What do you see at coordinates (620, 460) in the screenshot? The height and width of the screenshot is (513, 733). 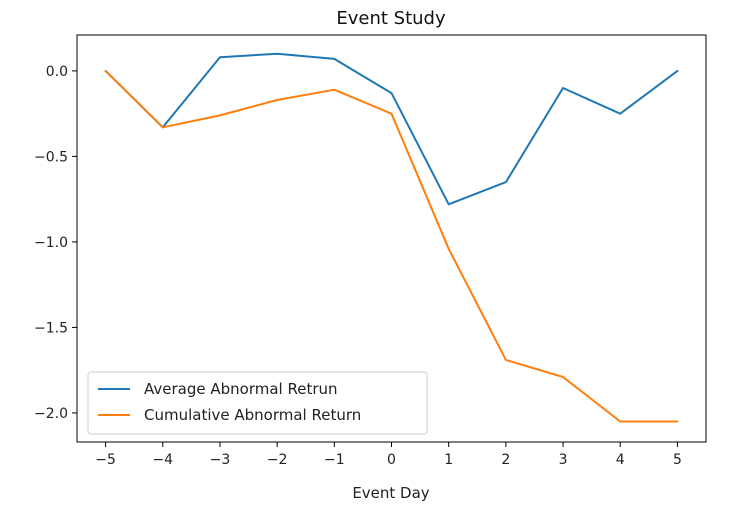 I see `x-tick-label: 4` at bounding box center [620, 460].